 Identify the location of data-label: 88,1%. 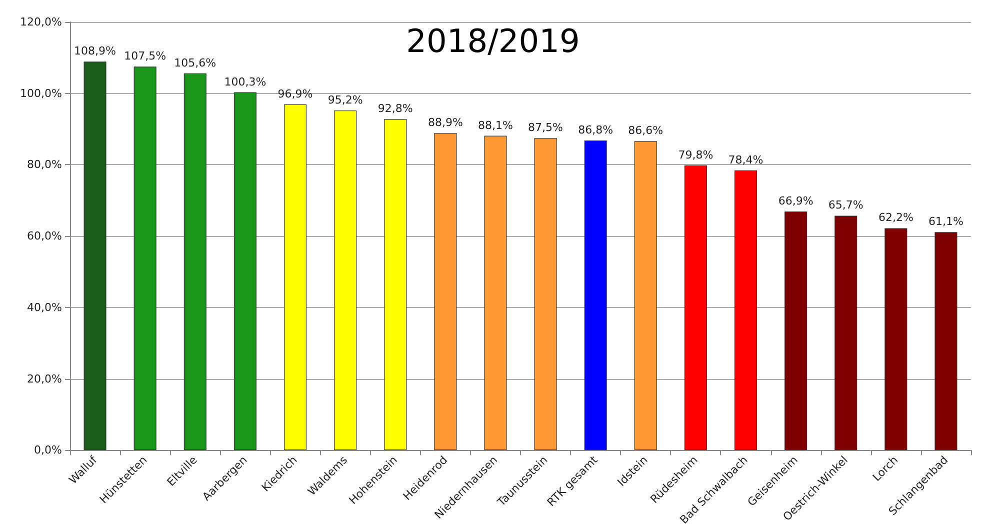
(495, 125).